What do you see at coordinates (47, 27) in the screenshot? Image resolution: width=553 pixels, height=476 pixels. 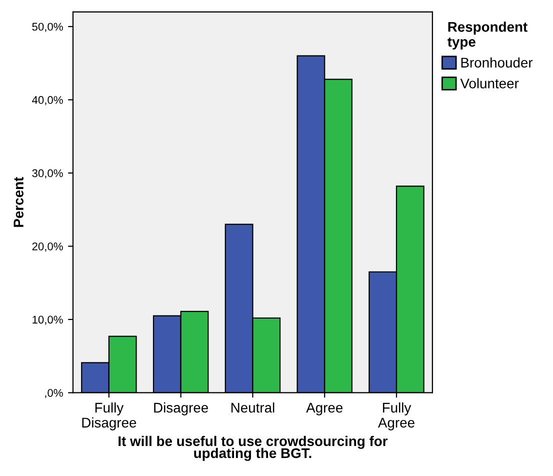 I see `y-tick-label: 50,0%` at bounding box center [47, 27].